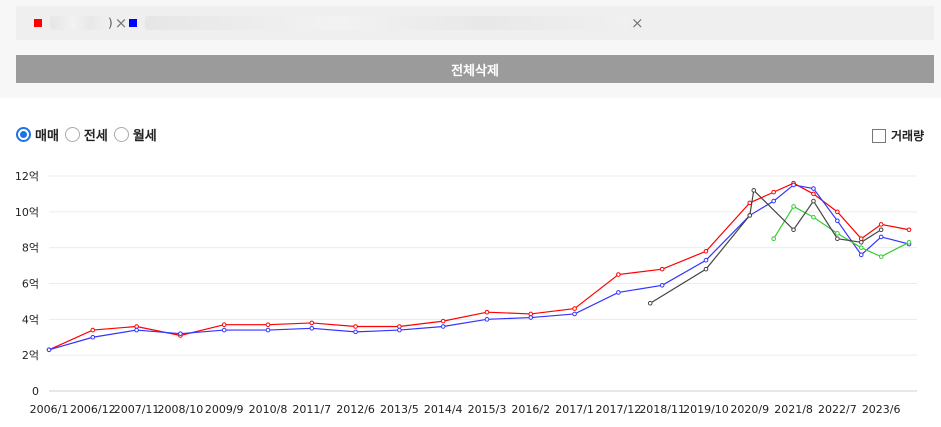 Image resolution: width=941 pixels, height=427 pixels. I want to click on delete-all-button: 전체삭제, so click(475, 69).